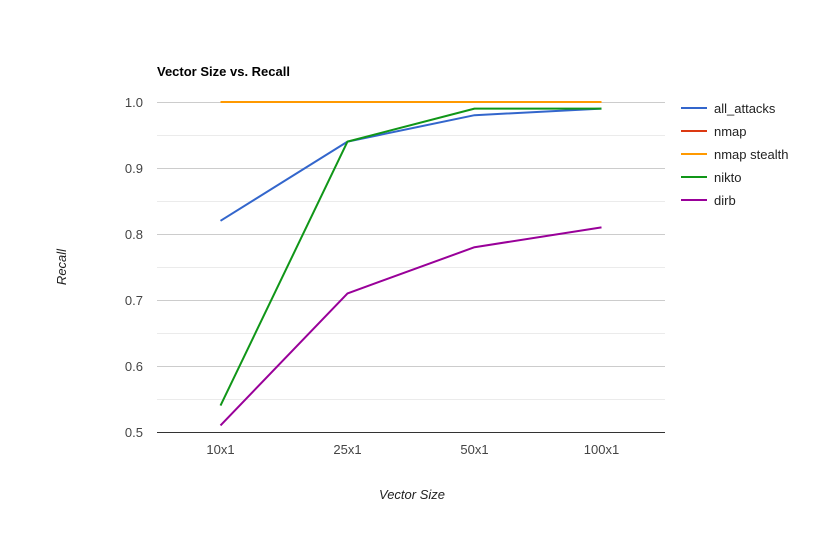  What do you see at coordinates (474, 449) in the screenshot?
I see `x-tick-label: 50x1` at bounding box center [474, 449].